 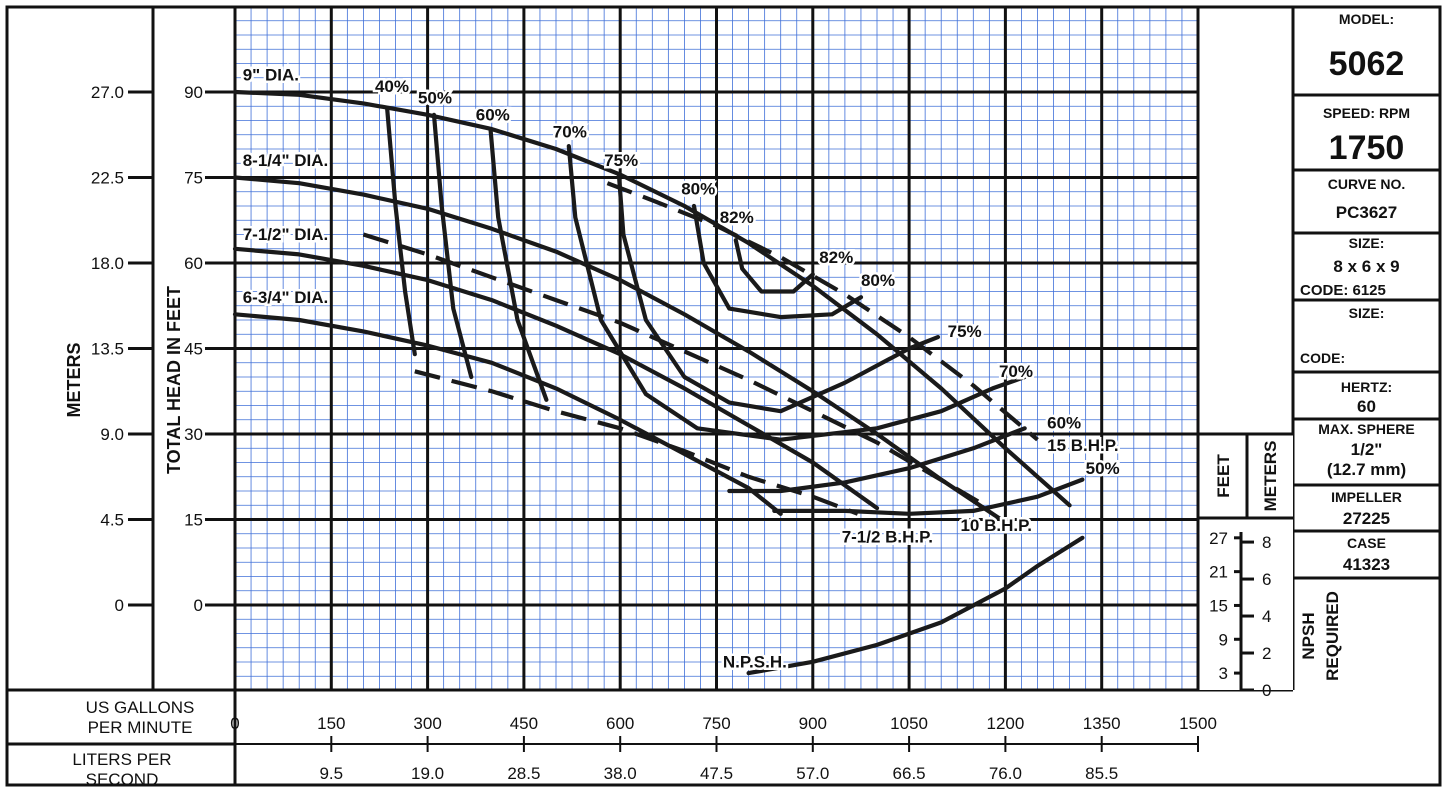 I want to click on meters-axis-title: METERS, so click(x=74, y=379).